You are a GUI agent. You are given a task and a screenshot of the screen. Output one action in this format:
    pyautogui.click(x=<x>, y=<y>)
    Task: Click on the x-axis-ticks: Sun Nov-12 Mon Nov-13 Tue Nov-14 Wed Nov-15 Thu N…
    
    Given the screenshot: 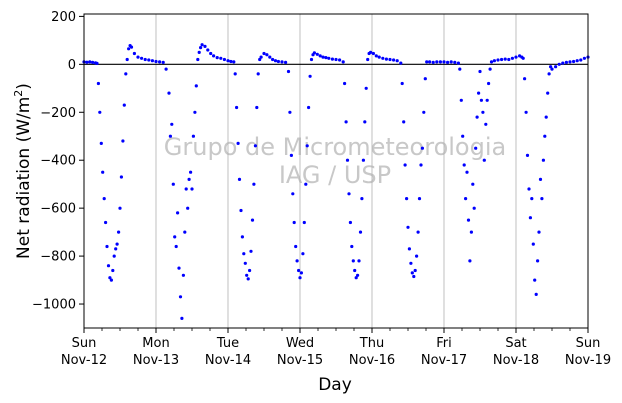 What is the action you would take?
    pyautogui.click(x=336, y=348)
    